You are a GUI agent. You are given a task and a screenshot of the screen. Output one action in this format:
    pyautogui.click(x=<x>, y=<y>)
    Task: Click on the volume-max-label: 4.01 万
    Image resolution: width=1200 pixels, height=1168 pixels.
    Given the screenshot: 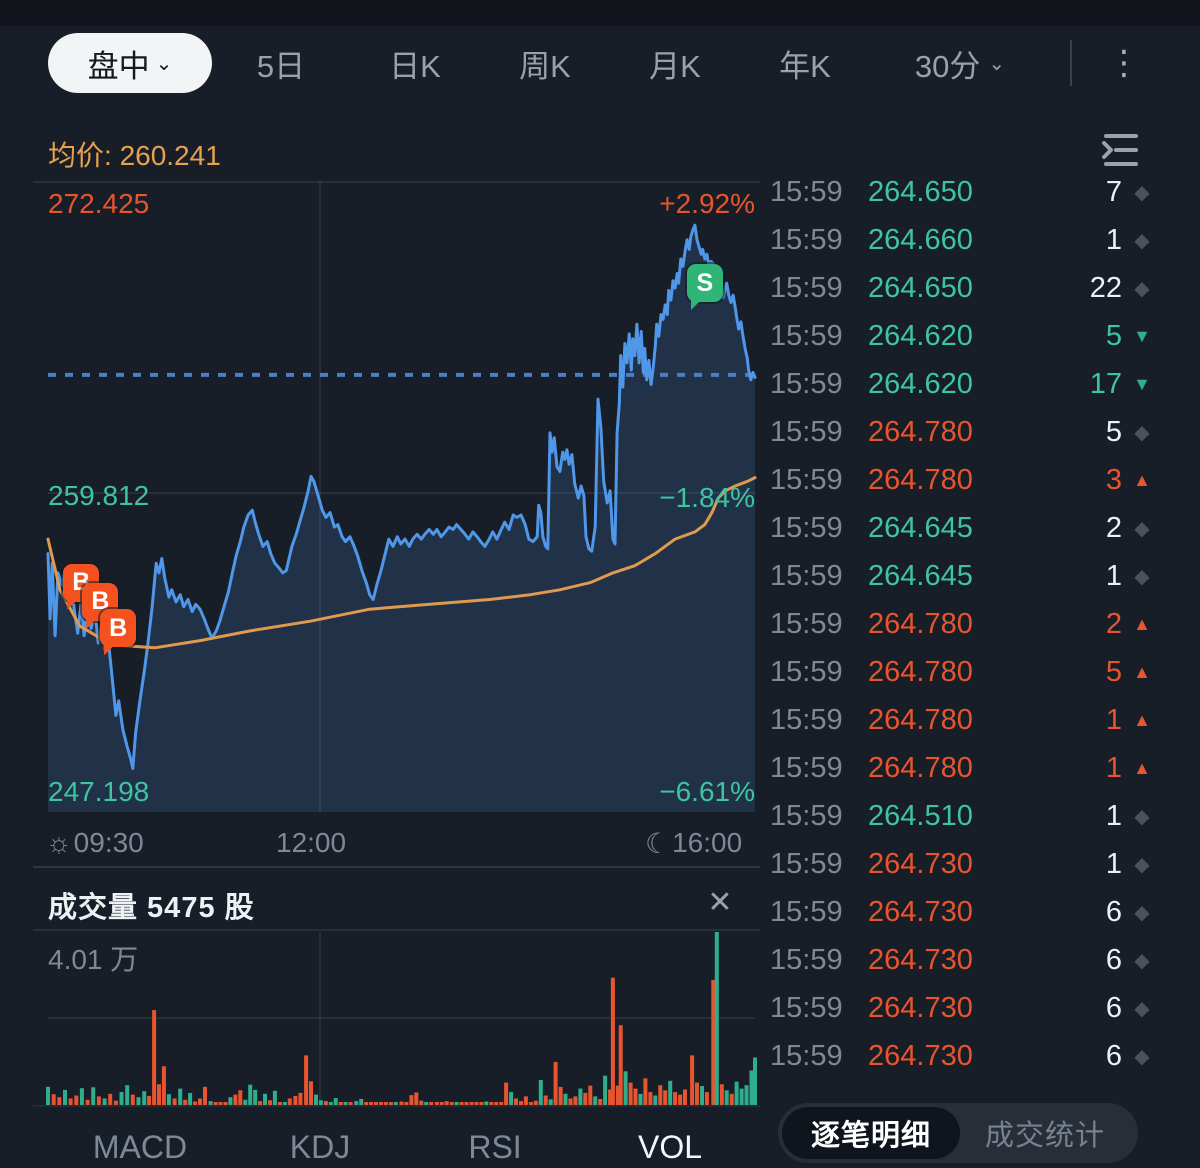 What is the action you would take?
    pyautogui.click(x=93, y=959)
    